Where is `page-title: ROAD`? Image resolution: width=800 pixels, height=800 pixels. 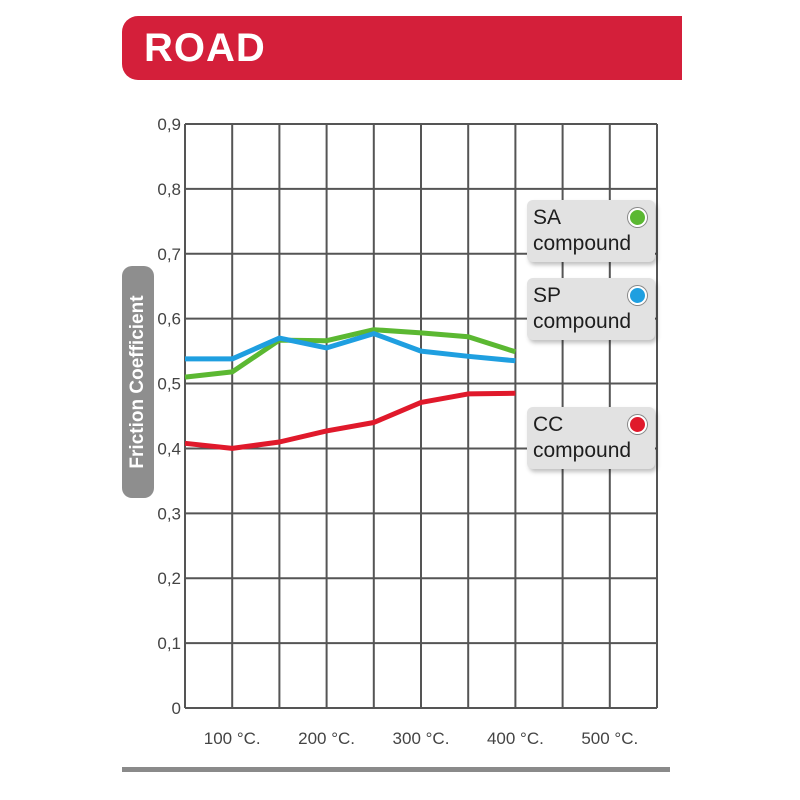
page-title: ROAD is located at coordinates (205, 48).